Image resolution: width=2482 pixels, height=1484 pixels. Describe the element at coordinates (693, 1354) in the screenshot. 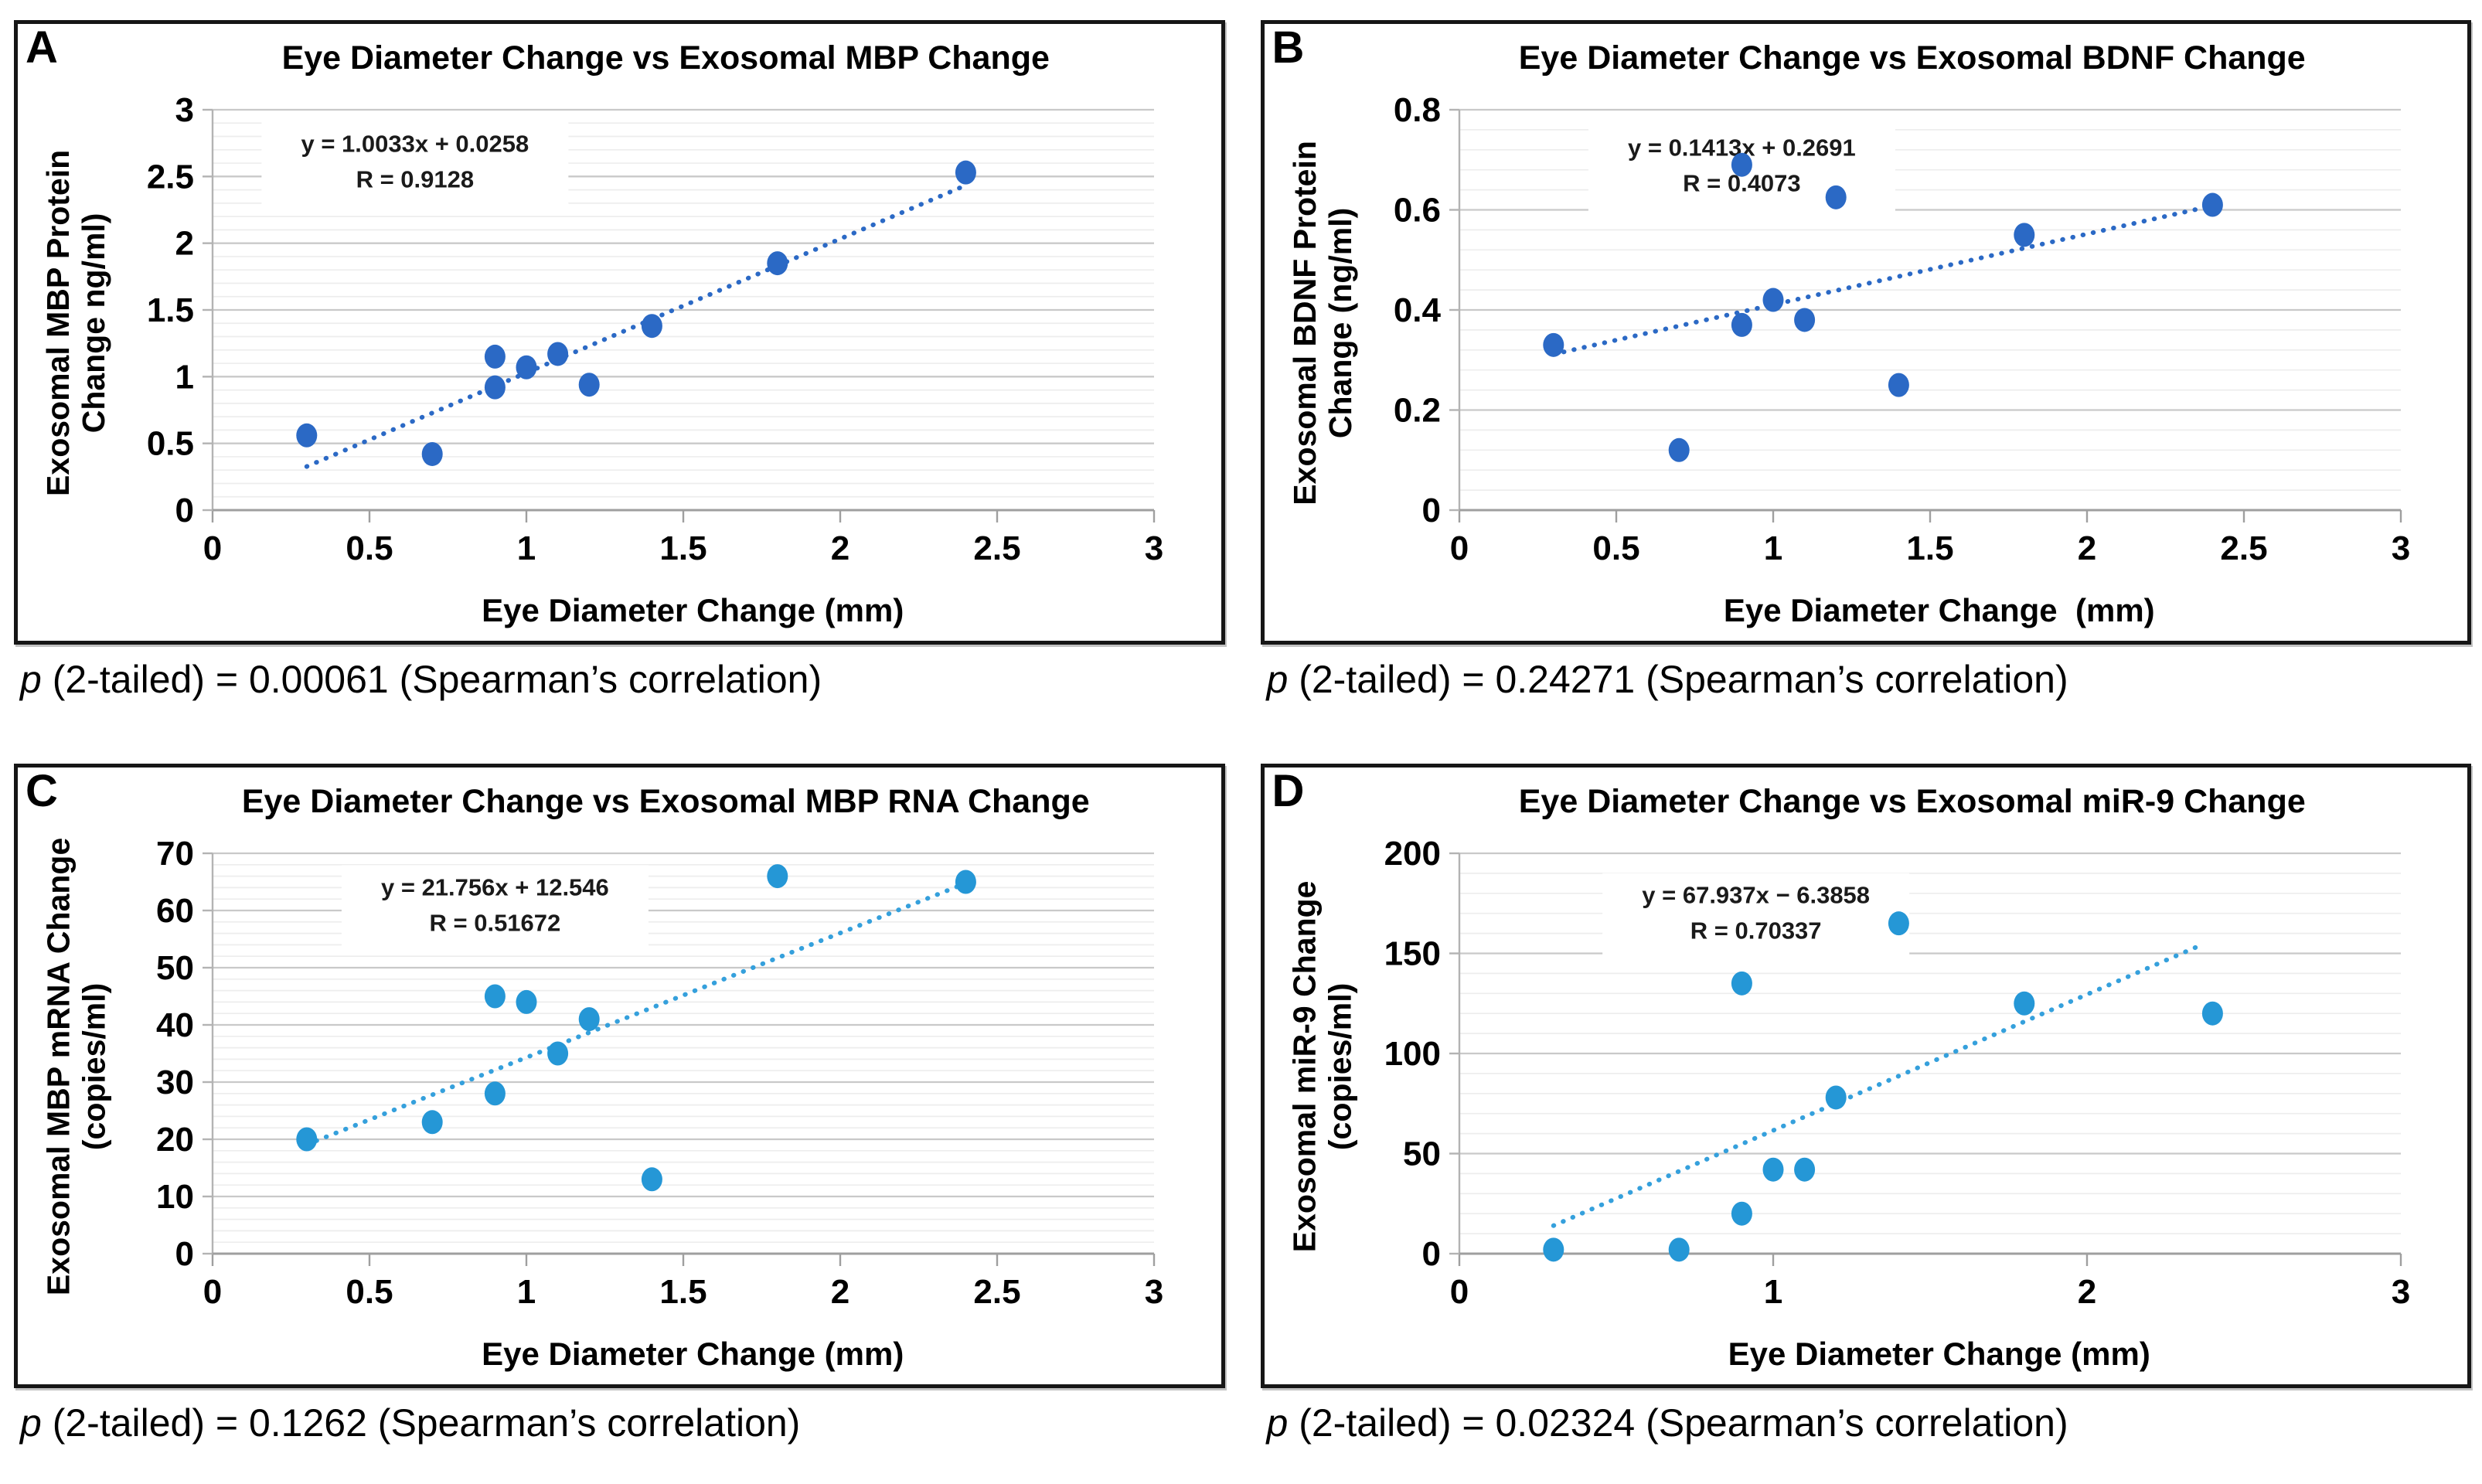

I see `panel-c-x-axis-title: Eye Diameter Change (mm)` at that location.